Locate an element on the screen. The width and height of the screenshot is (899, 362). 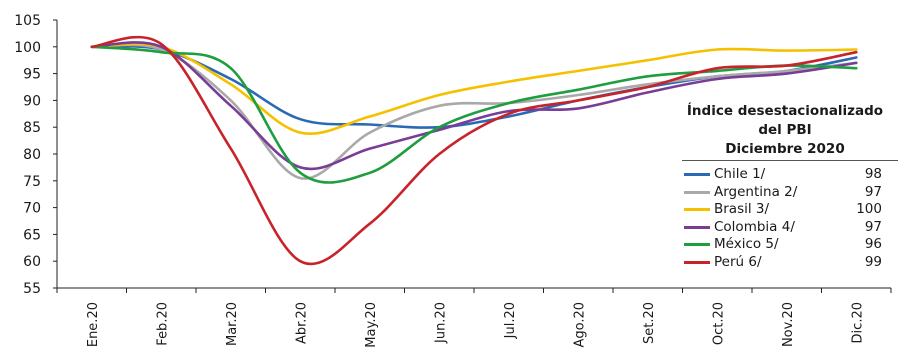
legend-title-line-2: del PBI is located at coordinates (785, 130).